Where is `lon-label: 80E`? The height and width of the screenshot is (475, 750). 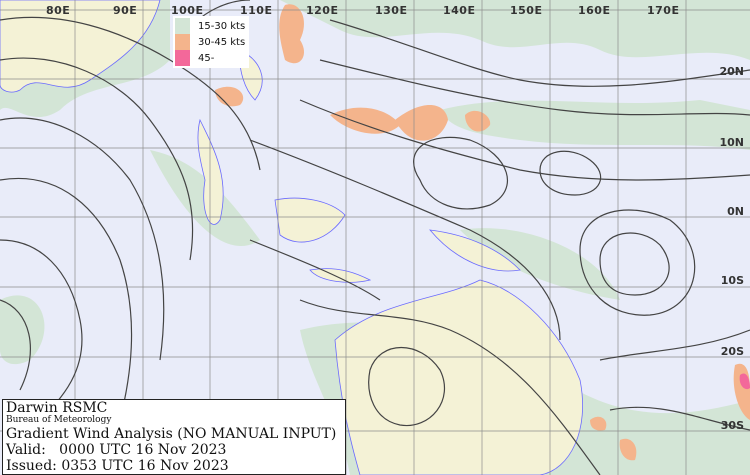 lon-label: 80E is located at coordinates (58, 10).